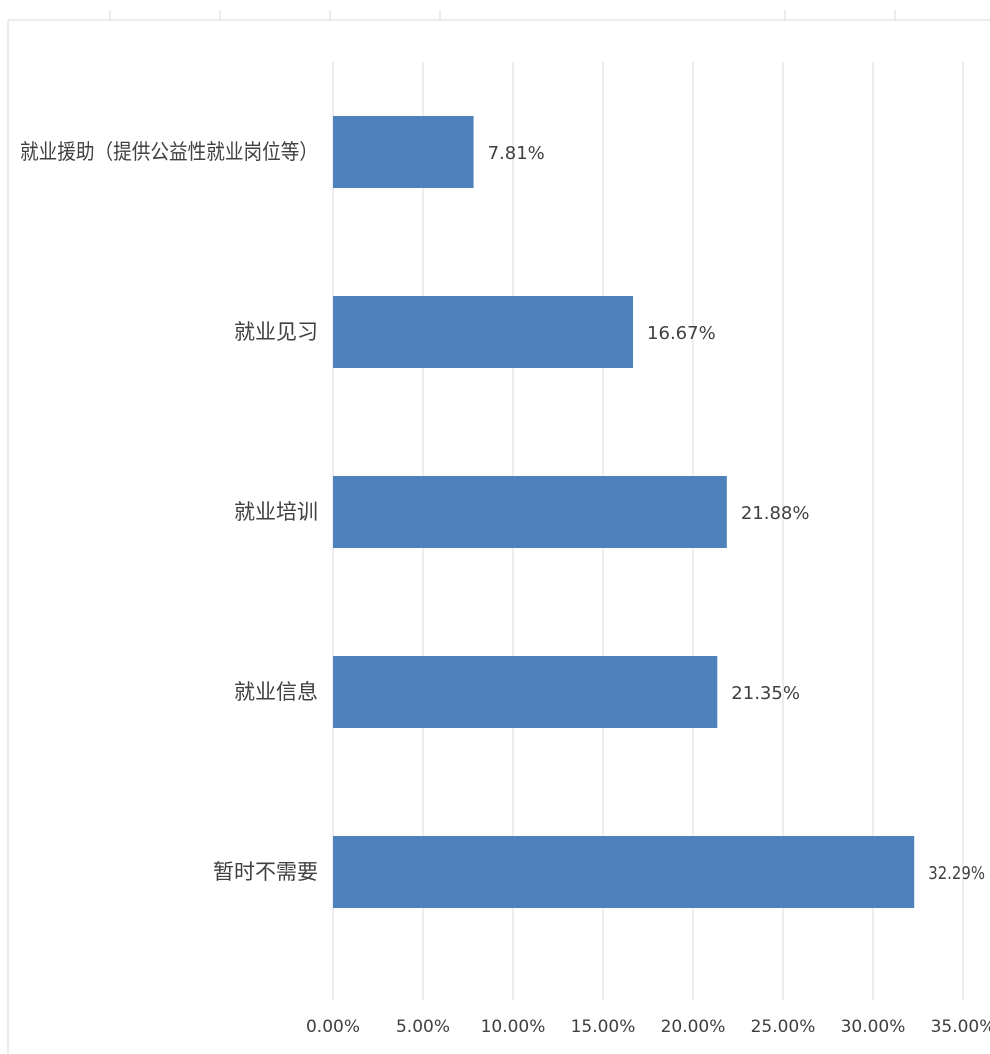  What do you see at coordinates (276, 332) in the screenshot?
I see `category-label: 就业见习` at bounding box center [276, 332].